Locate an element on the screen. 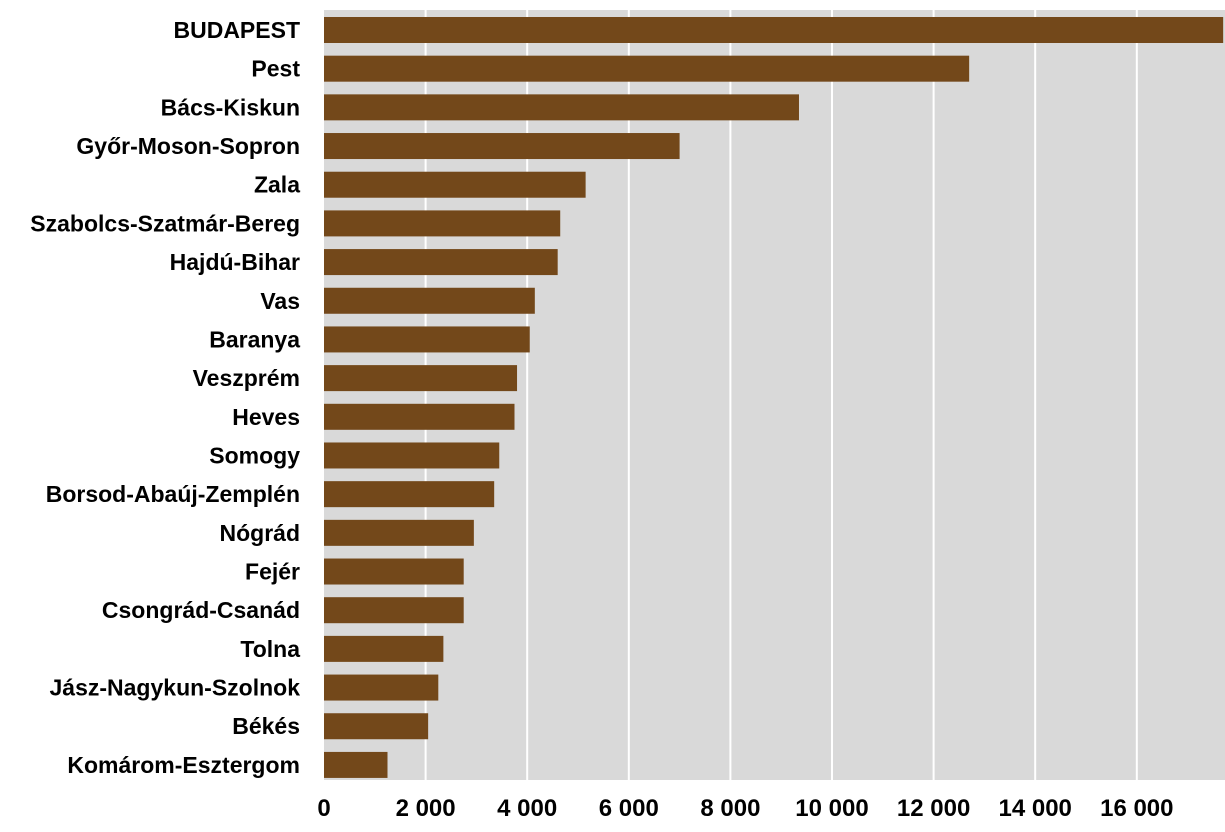 This screenshot has width=1225, height=832. x-tick-label: 4 000 is located at coordinates (527, 808).